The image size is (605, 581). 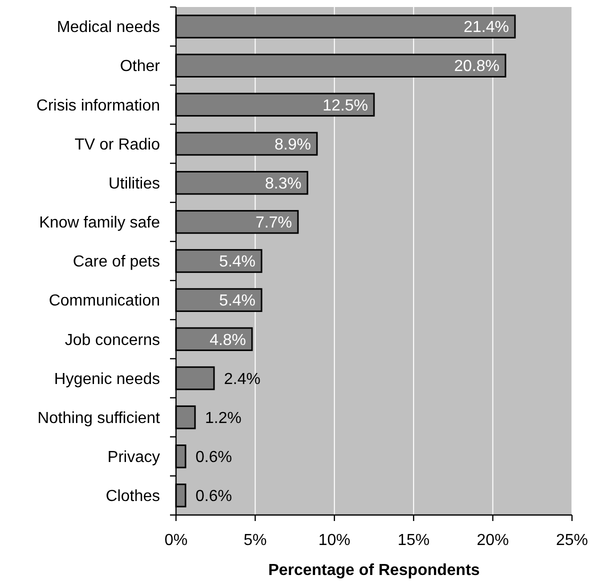 What do you see at coordinates (223, 418) in the screenshot?
I see `data-label: 1.2%` at bounding box center [223, 418].